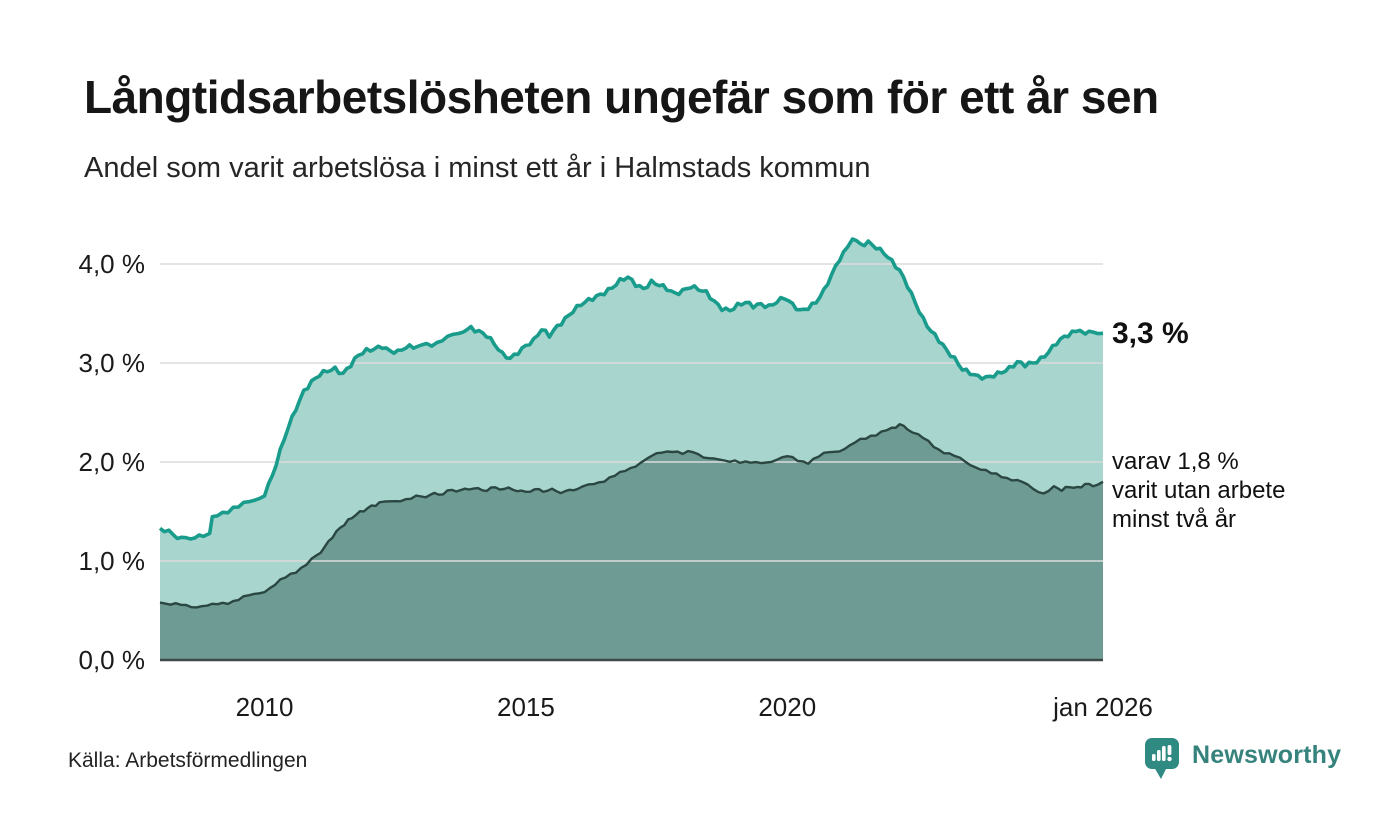 The image size is (1400, 840). What do you see at coordinates (112, 363) in the screenshot?
I see `y-axis-label: 3,0 %` at bounding box center [112, 363].